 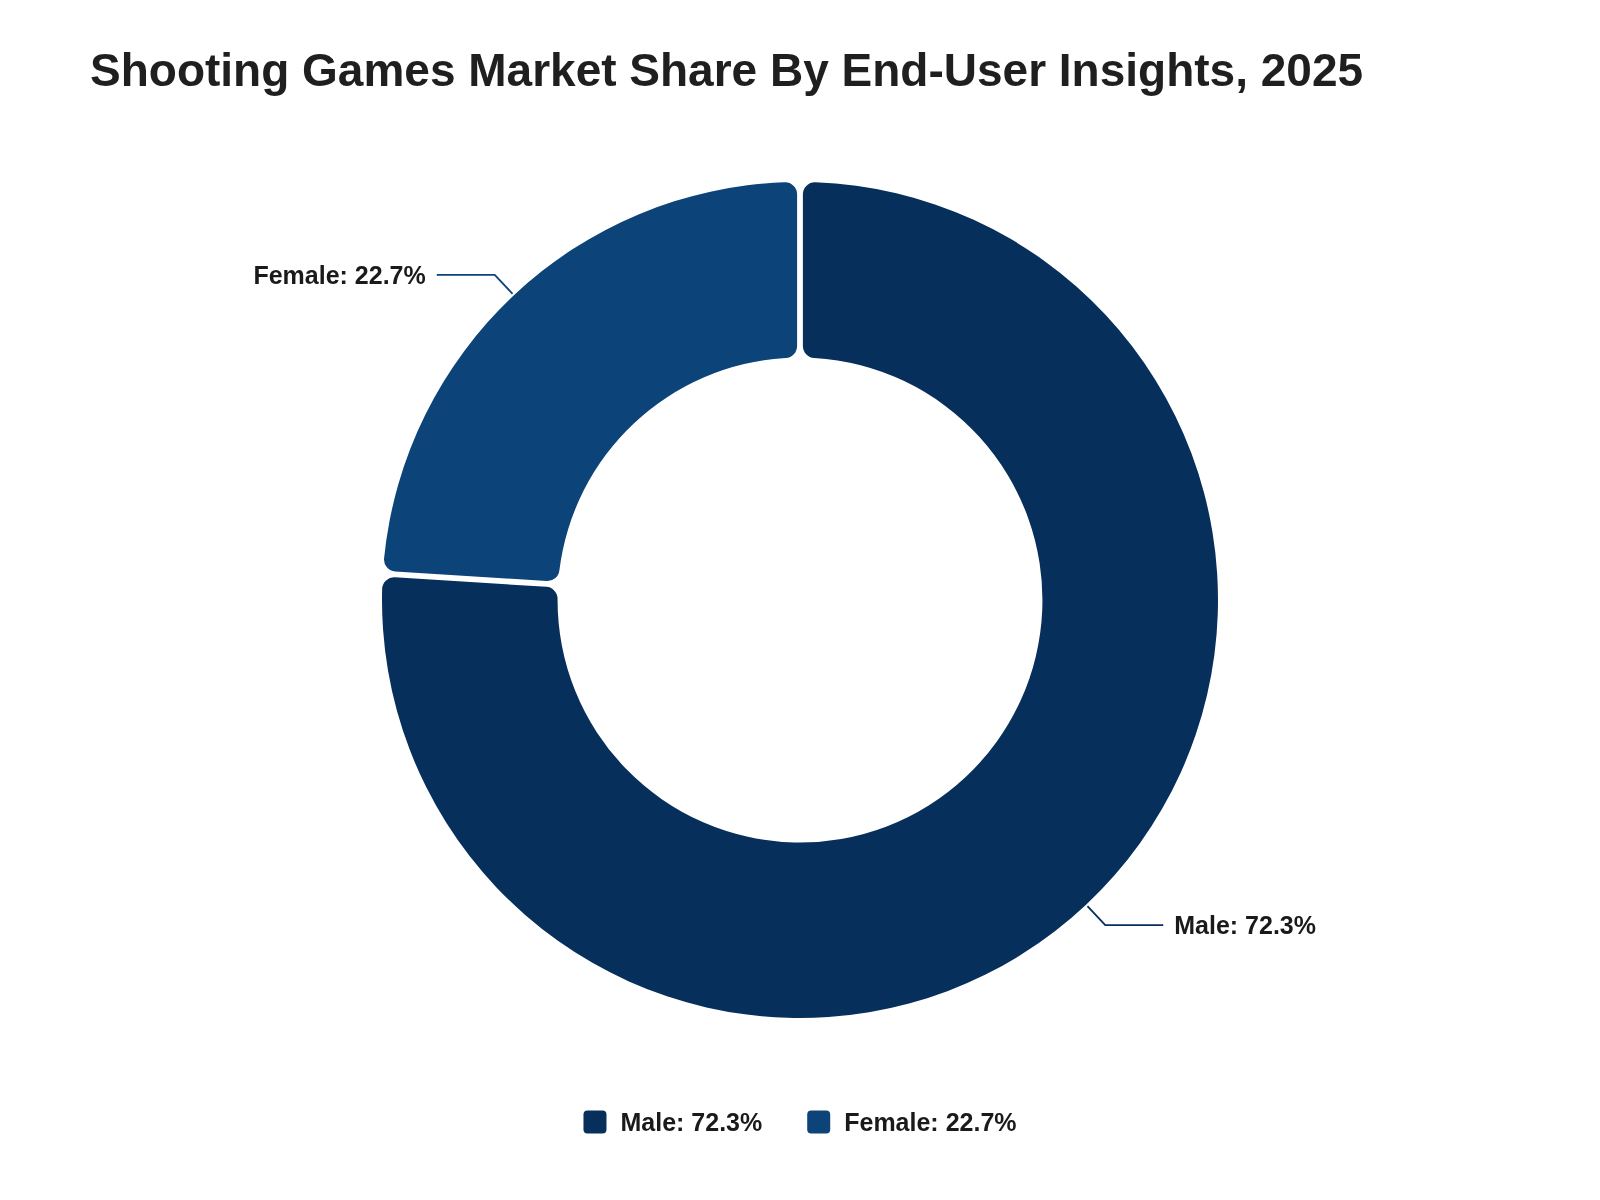 I want to click on slice-label: Female: 22.7%, so click(x=339, y=274).